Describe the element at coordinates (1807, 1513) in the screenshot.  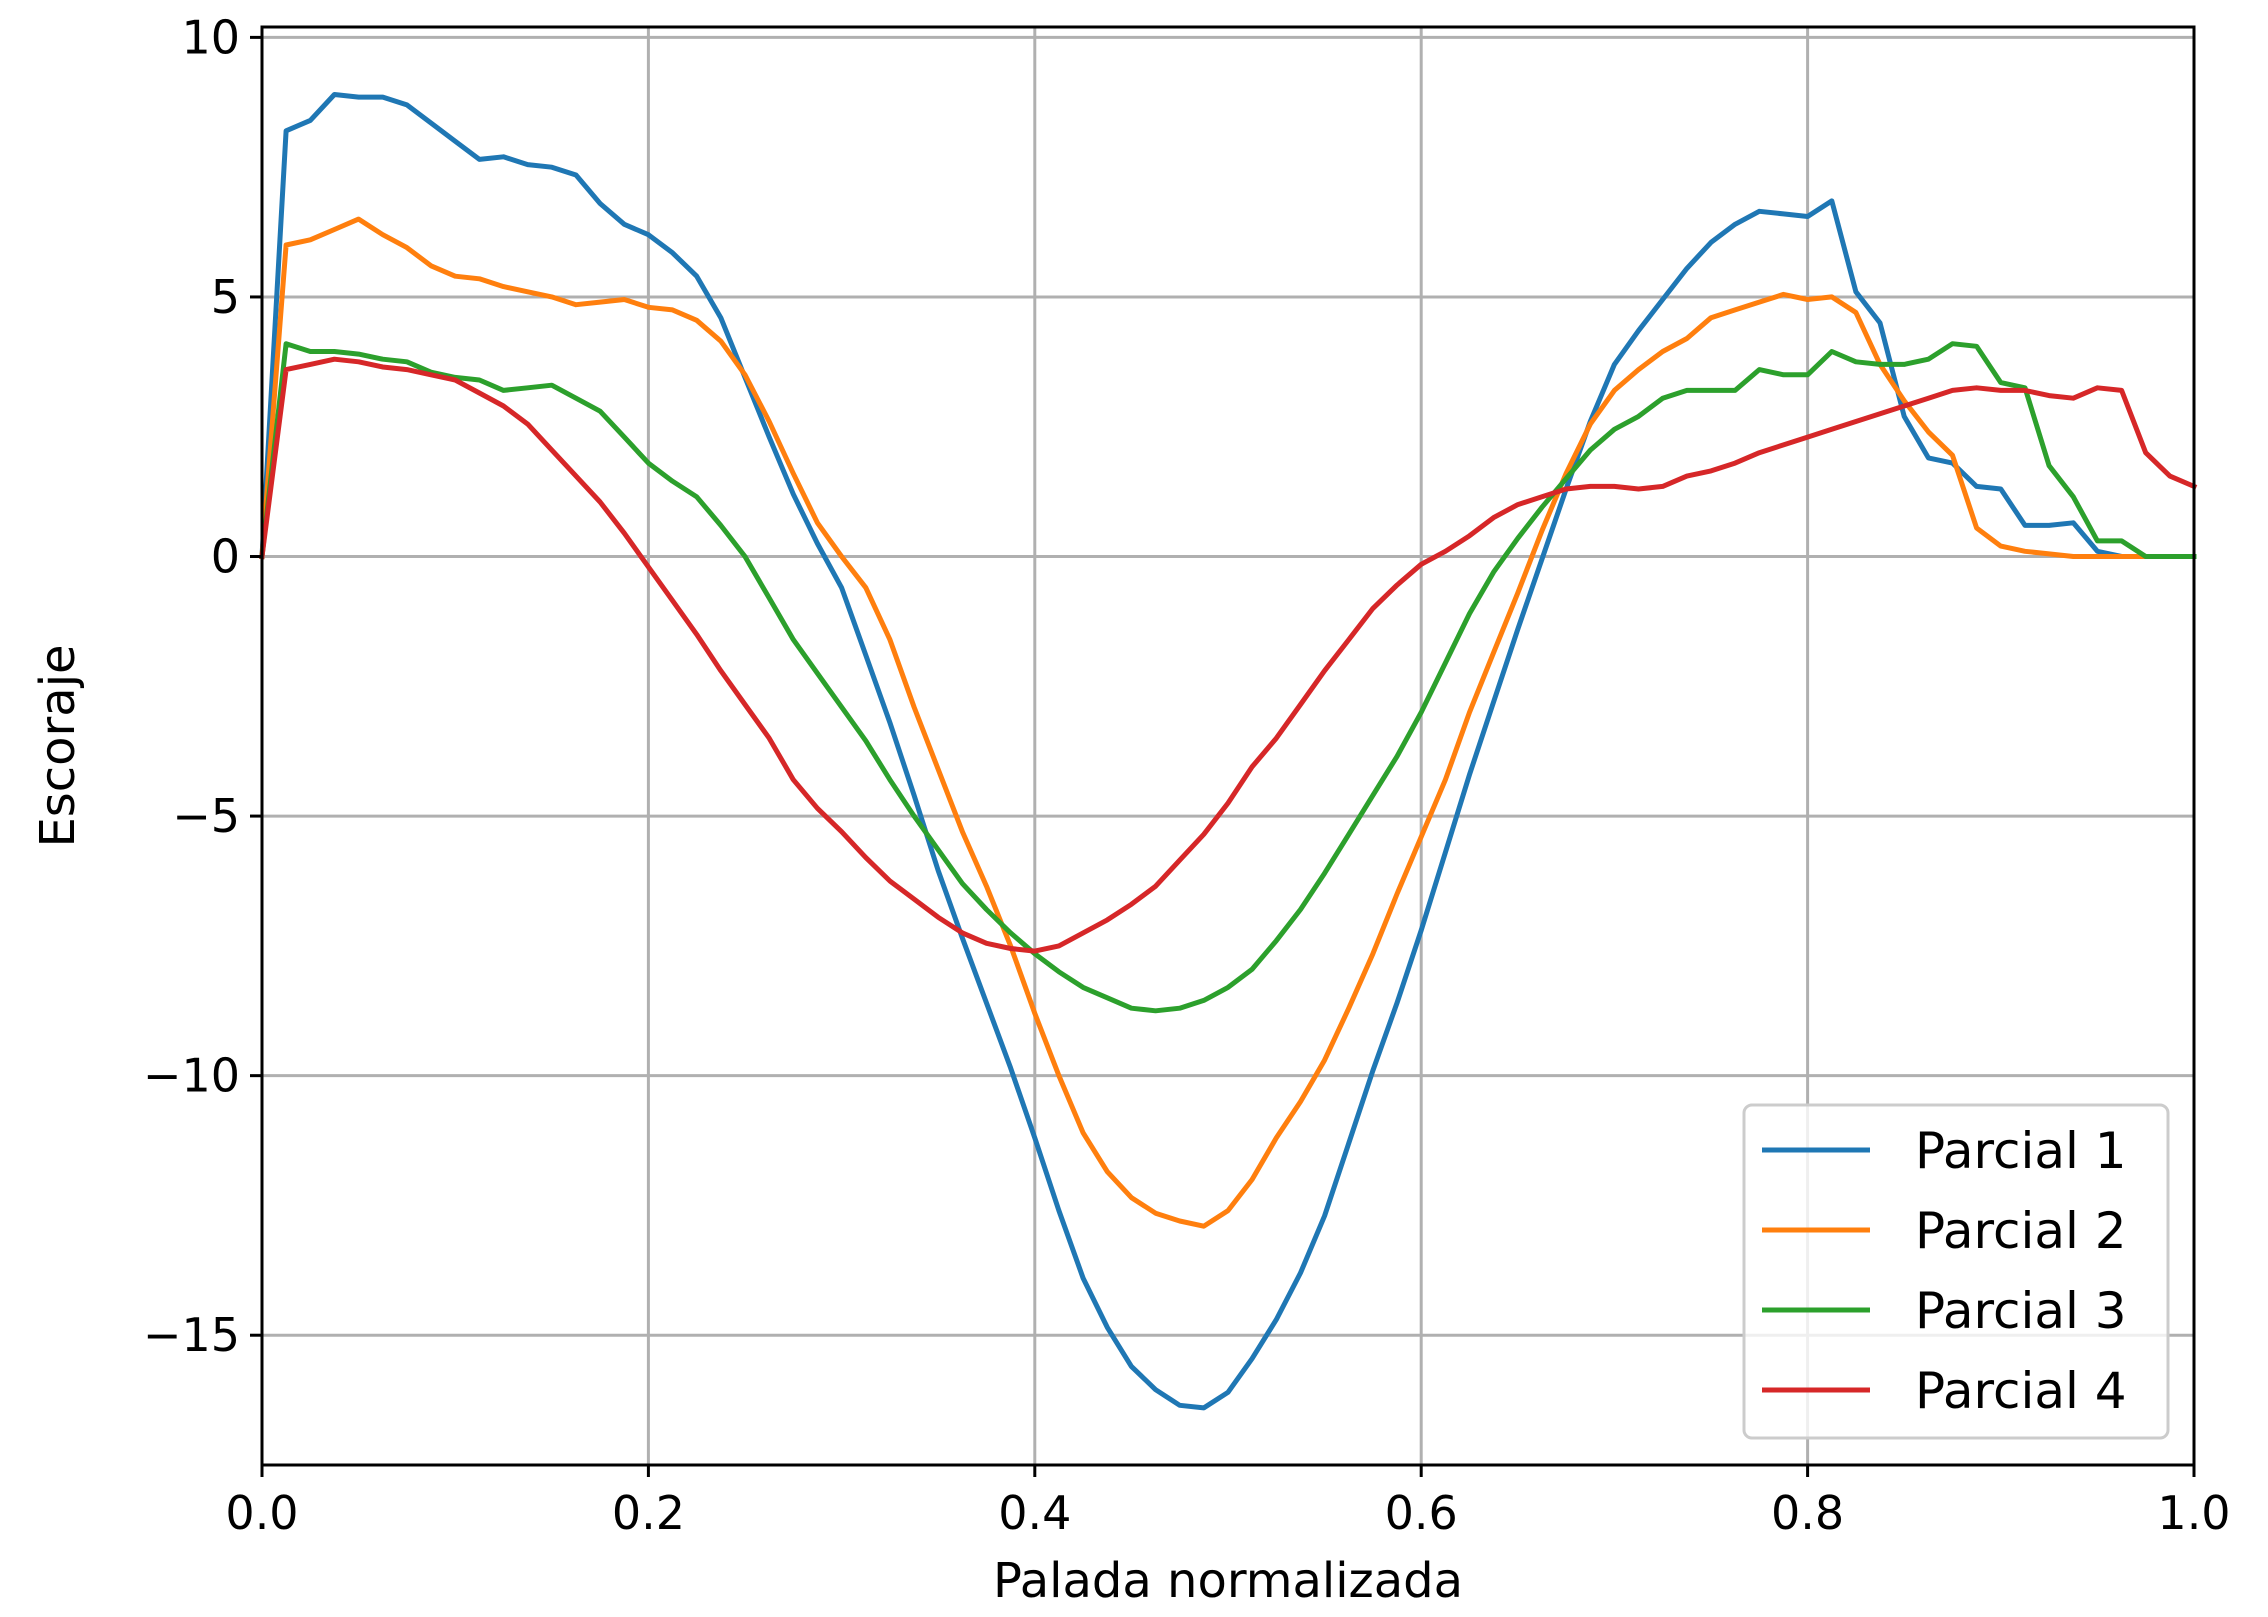
I see `x-tick-label: 0.8` at that location.